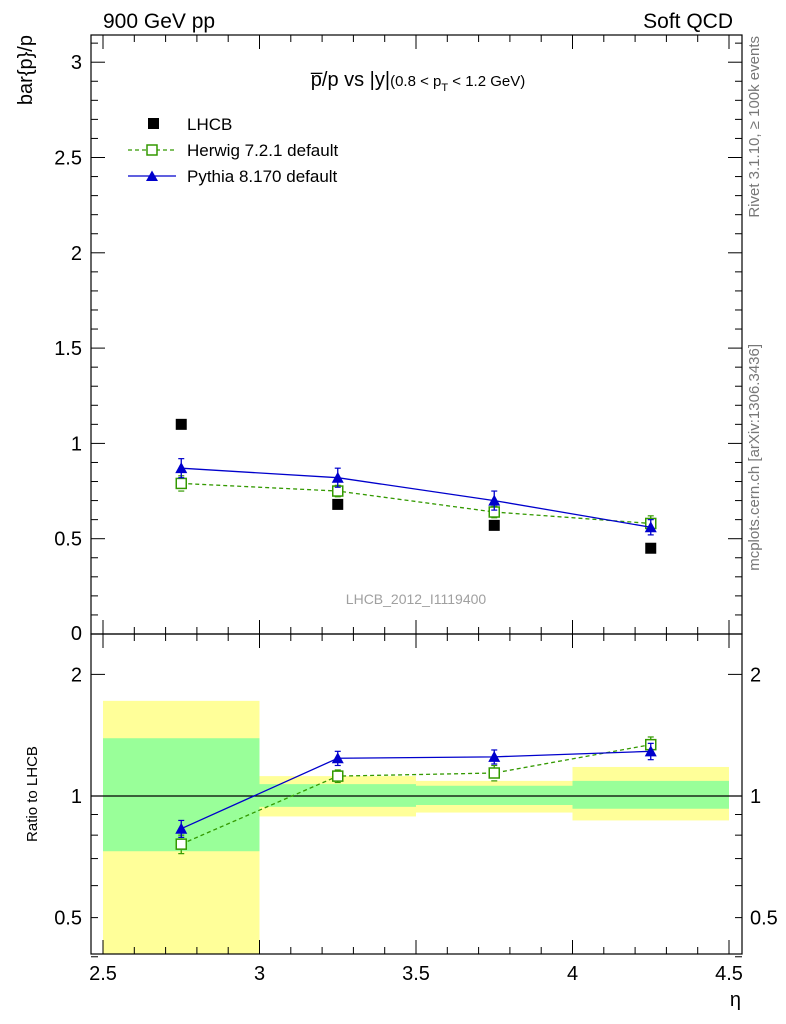 This screenshot has width=786, height=1024. Describe the element at coordinates (76, 797) in the screenshot. I see `ratio-y-tick-label: 1` at that location.